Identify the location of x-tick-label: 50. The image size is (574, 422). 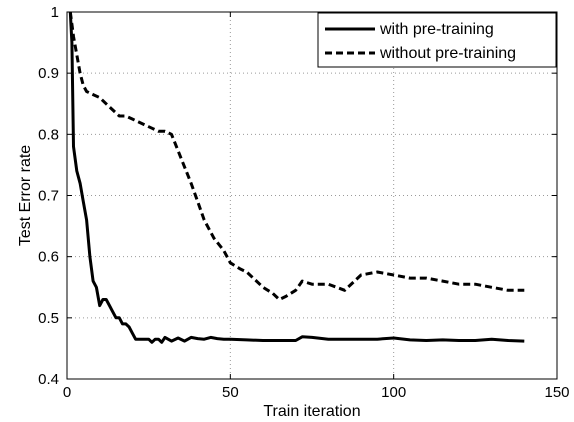
(230, 392).